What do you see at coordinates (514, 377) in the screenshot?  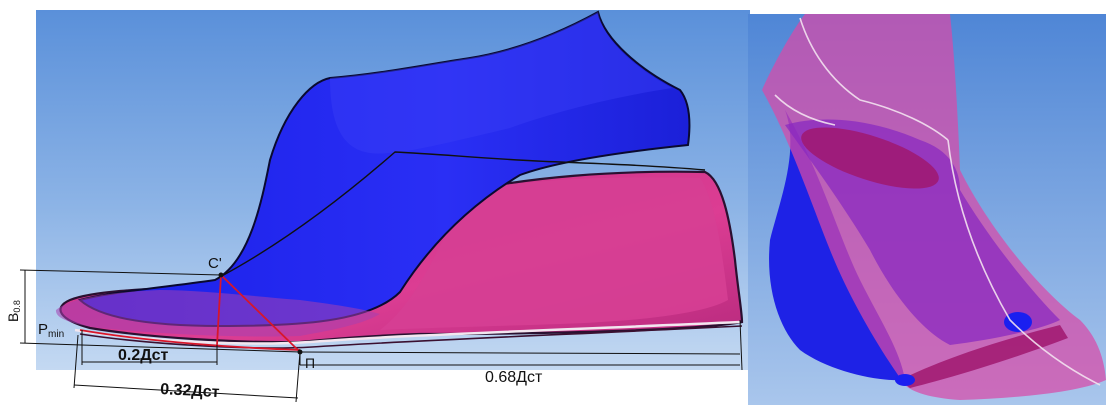 I see `label-dim-0-68: 0.68Дст` at bounding box center [514, 377].